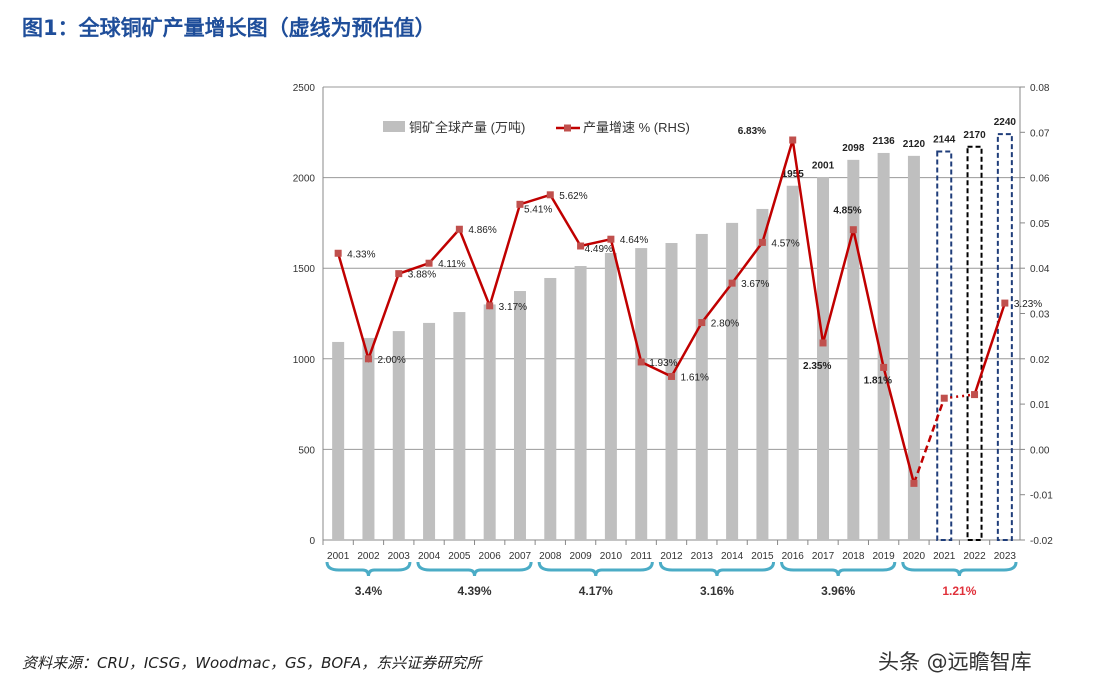  What do you see at coordinates (817, 366) in the screenshot?
I see `growth-value-label: 2.35%` at bounding box center [817, 366].